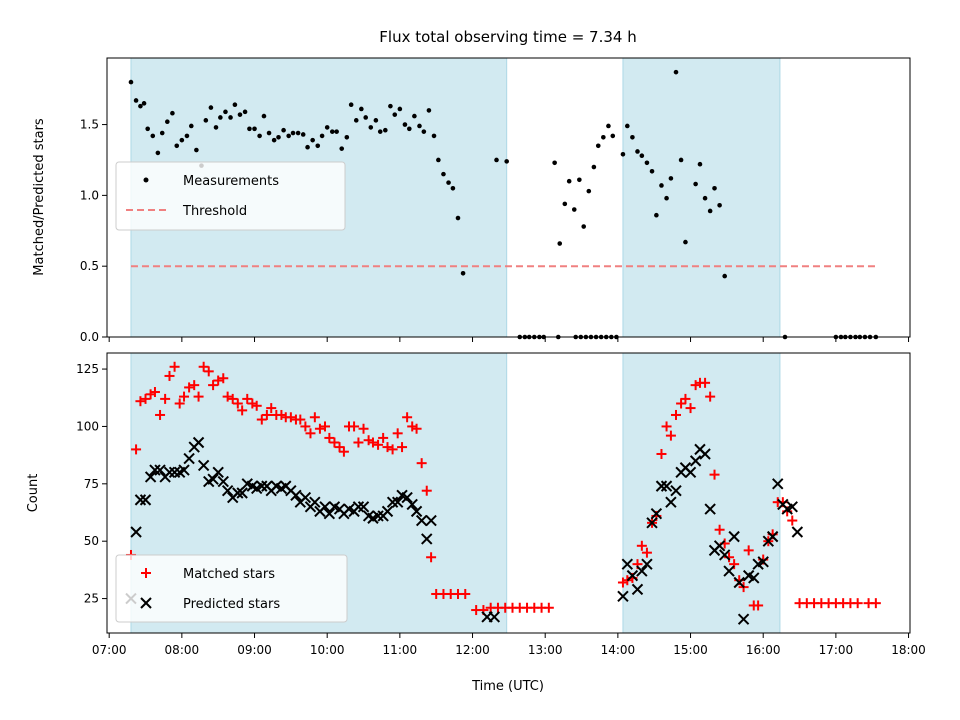  What do you see at coordinates (254, 650) in the screenshot?
I see `x-tick-label: 09:00` at bounding box center [254, 650].